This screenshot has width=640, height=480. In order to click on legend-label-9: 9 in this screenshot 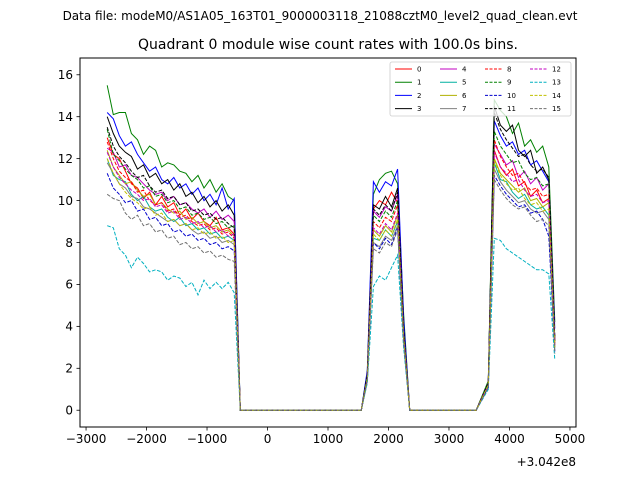, I will do `click(509, 83)`.